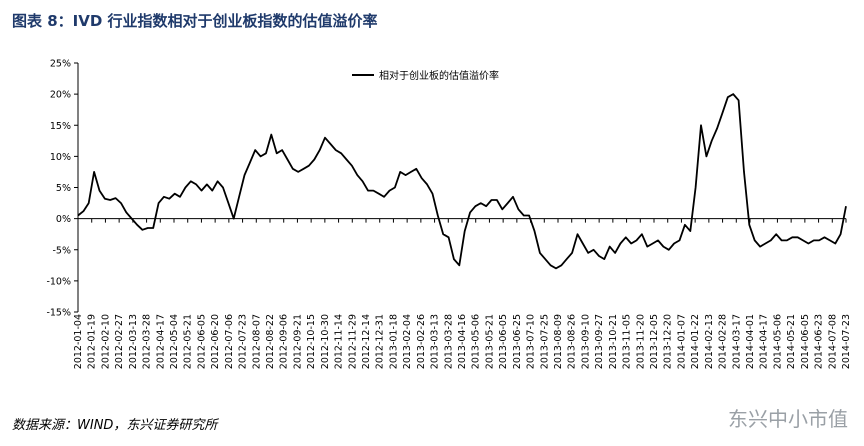 This screenshot has width=864, height=446. What do you see at coordinates (393, 341) in the screenshot?
I see `x-tick-label: 2013-01-18` at bounding box center [393, 341].